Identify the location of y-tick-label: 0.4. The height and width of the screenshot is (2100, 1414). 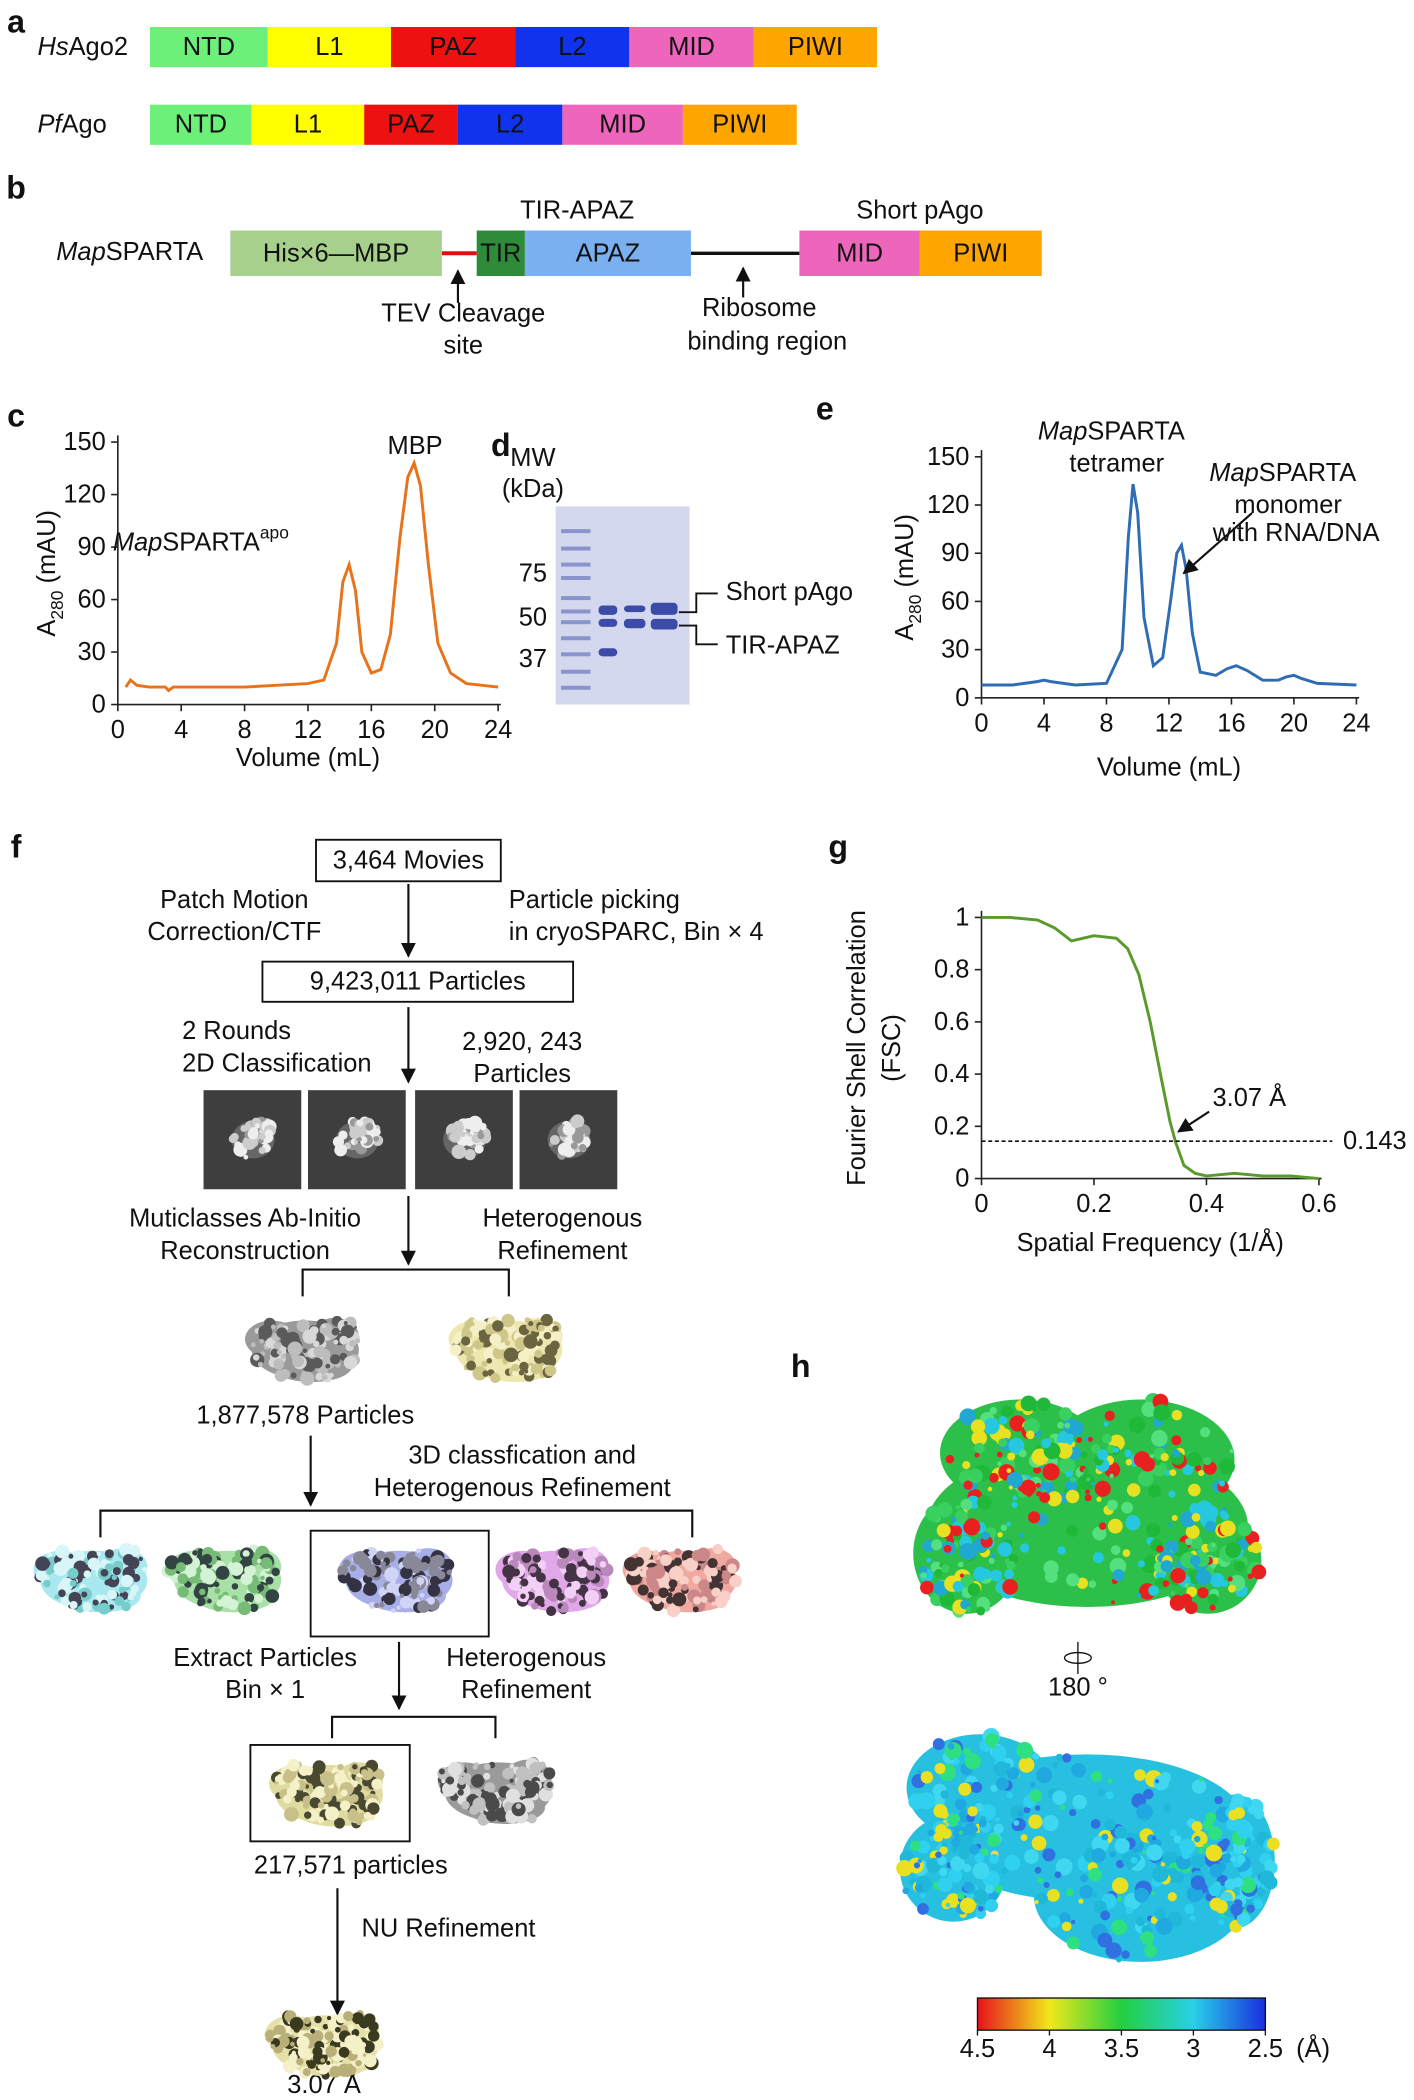
(951, 1074).